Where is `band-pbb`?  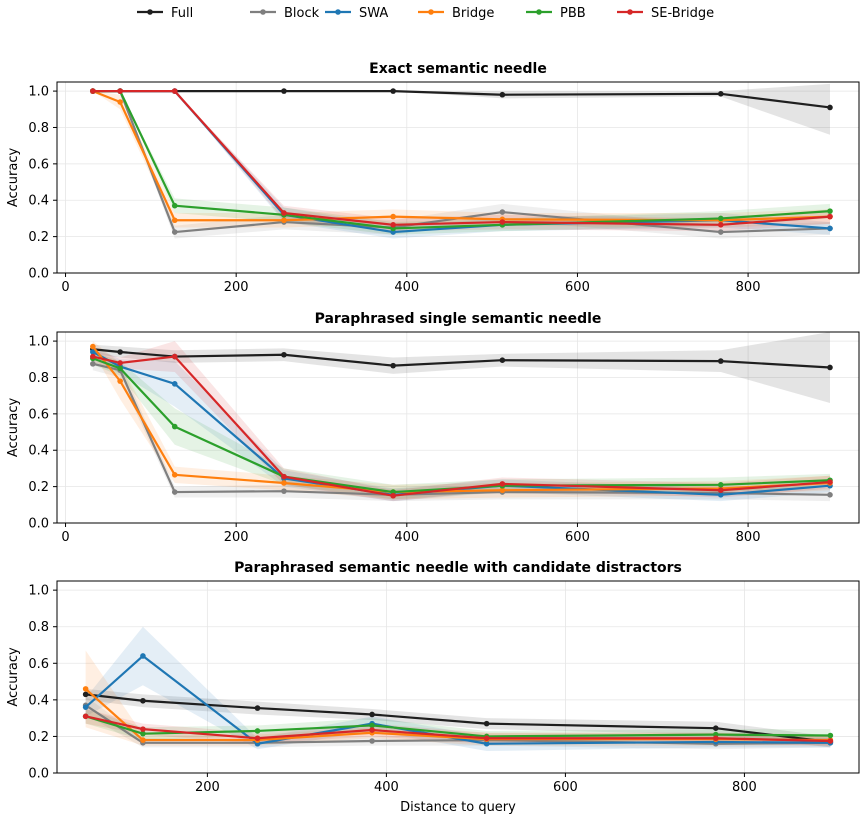 band-pbb is located at coordinates (458, 725).